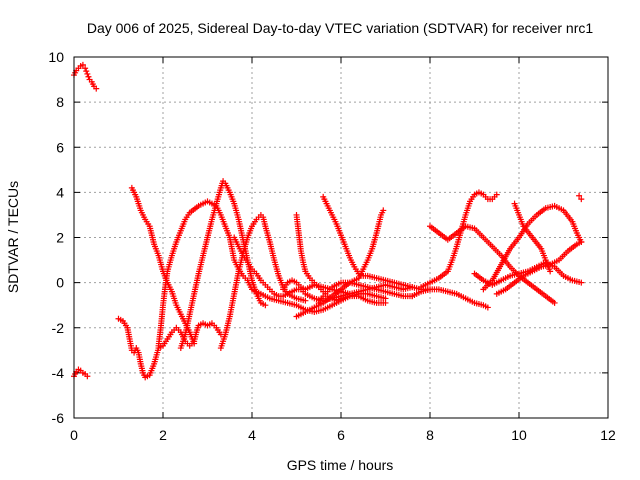 The height and width of the screenshot is (480, 640). Describe the element at coordinates (60, 192) in the screenshot. I see `y-tick-label: 4` at that location.